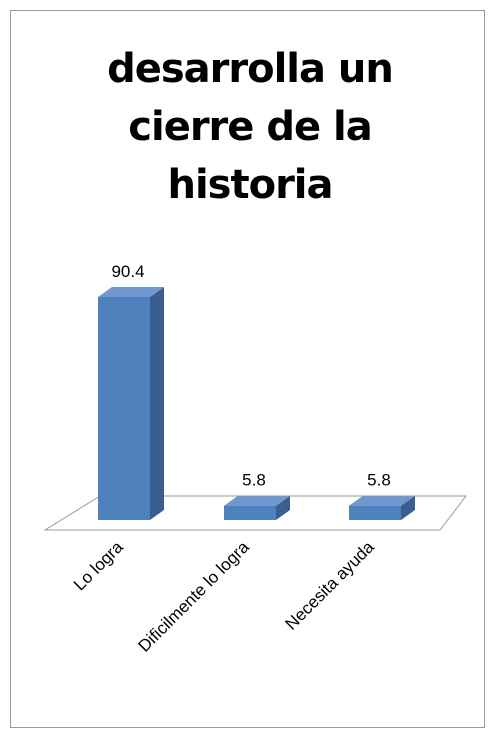 The width and height of the screenshot is (495, 738). I want to click on data-label: 90.4, so click(127, 271).